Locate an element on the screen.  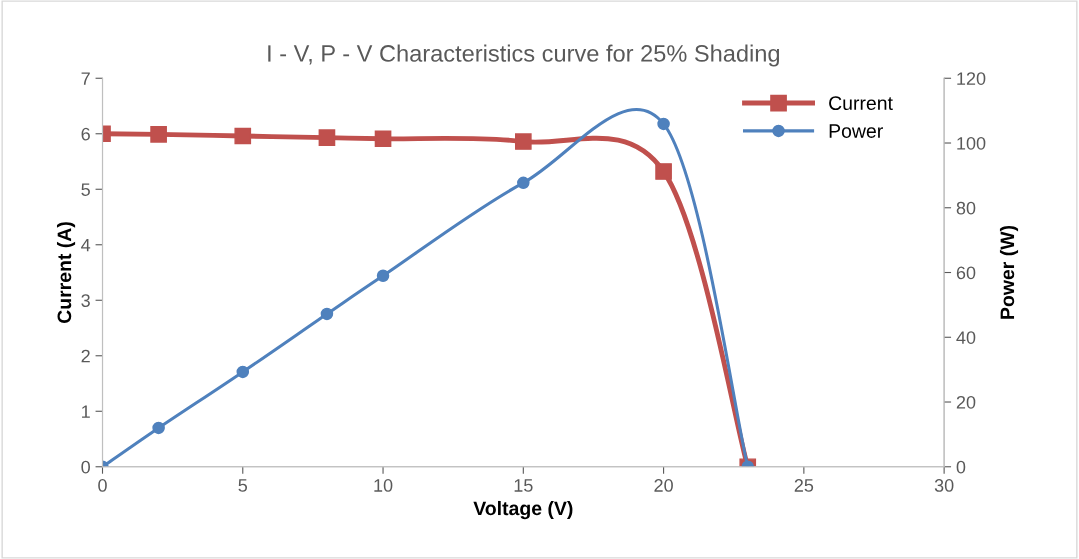
chart-title: I - V, P - V Characteristics curve for 25% Shading is located at coordinates (524, 55).